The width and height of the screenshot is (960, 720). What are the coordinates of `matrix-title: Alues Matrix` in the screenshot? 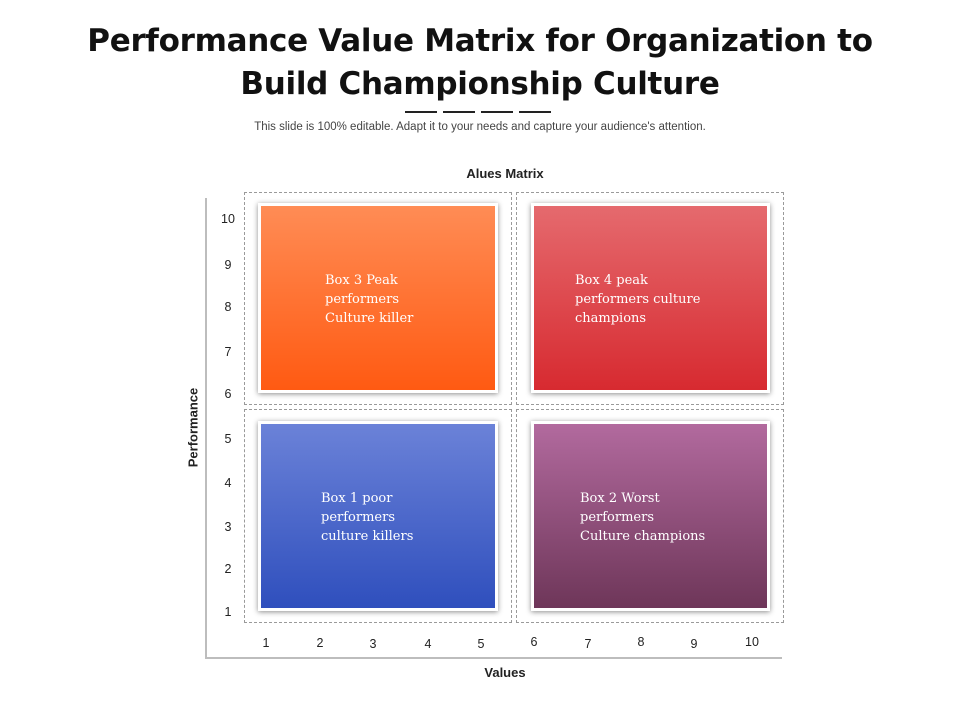 It's located at (505, 173).